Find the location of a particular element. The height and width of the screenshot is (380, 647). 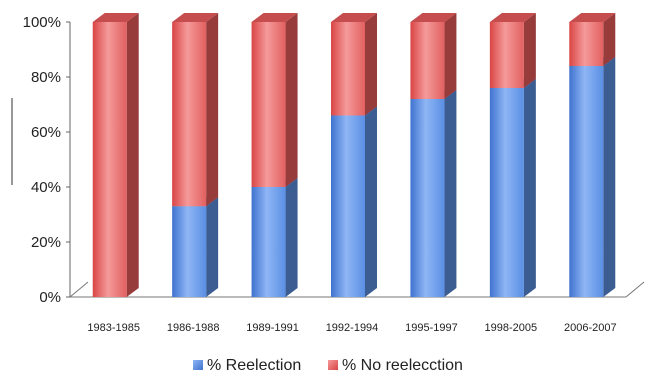

legend-label: % Reelection is located at coordinates (254, 365).